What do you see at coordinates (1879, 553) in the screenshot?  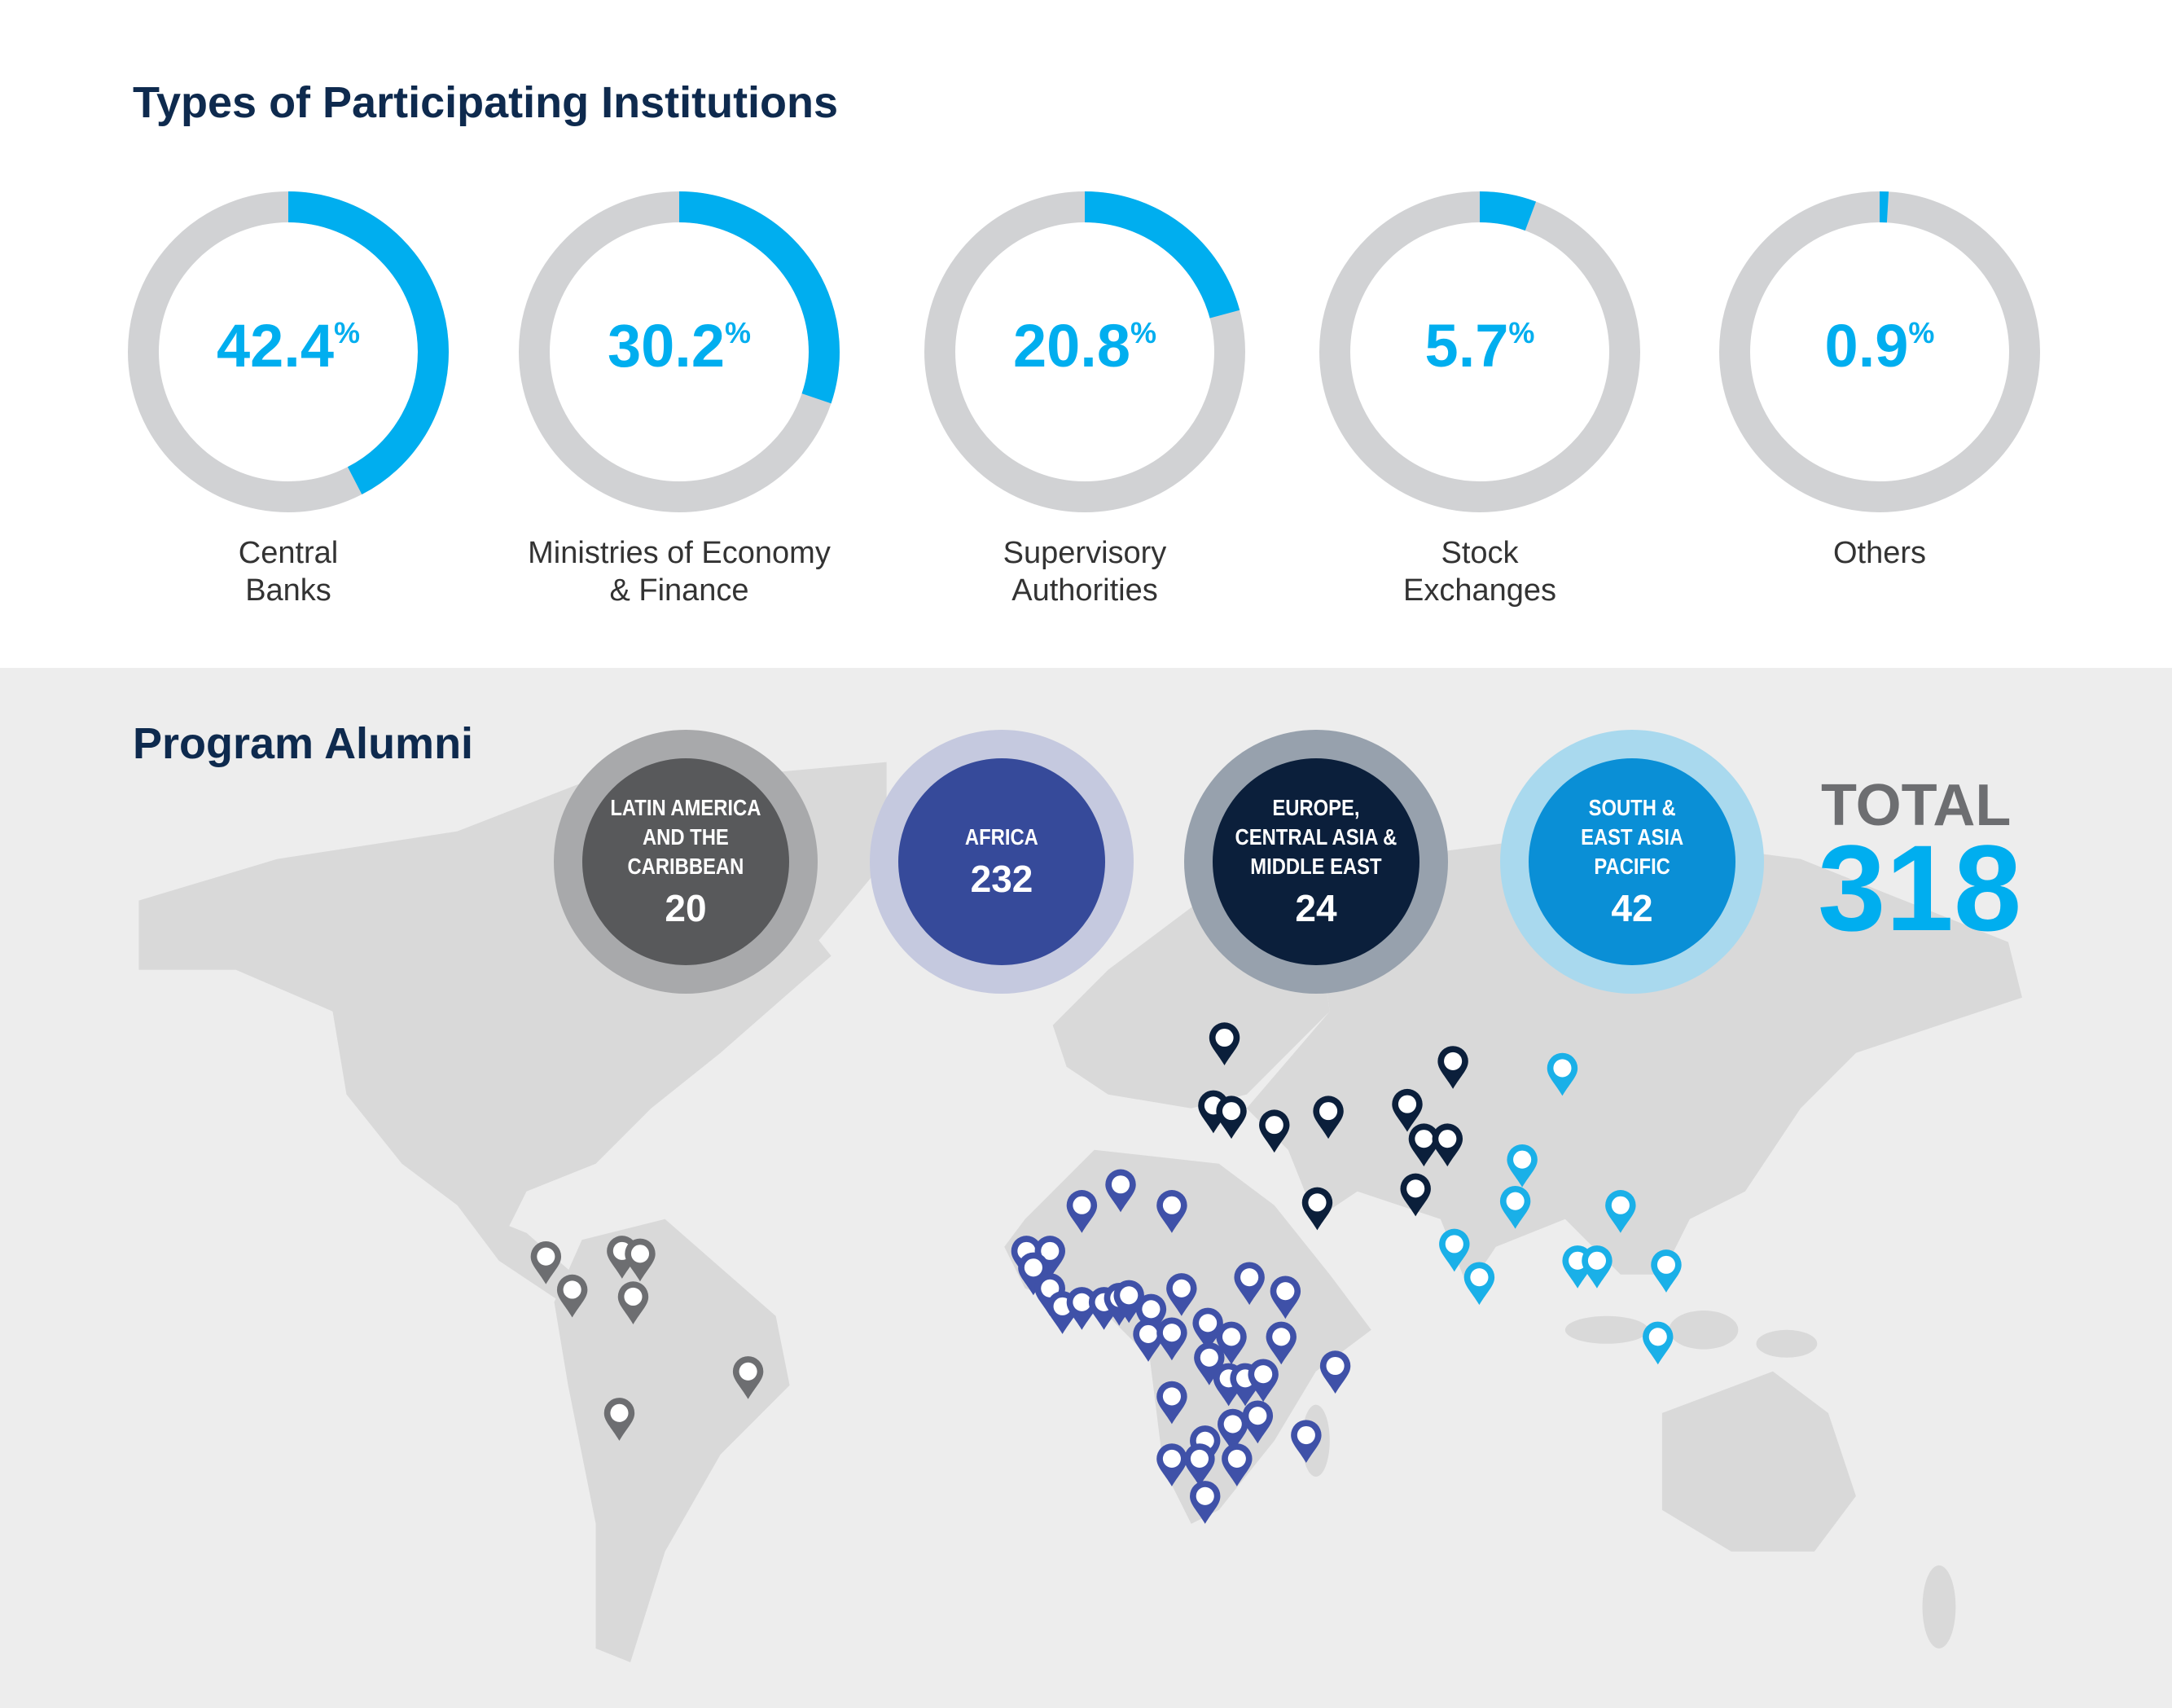 I see `donut-label: Others` at bounding box center [1879, 553].